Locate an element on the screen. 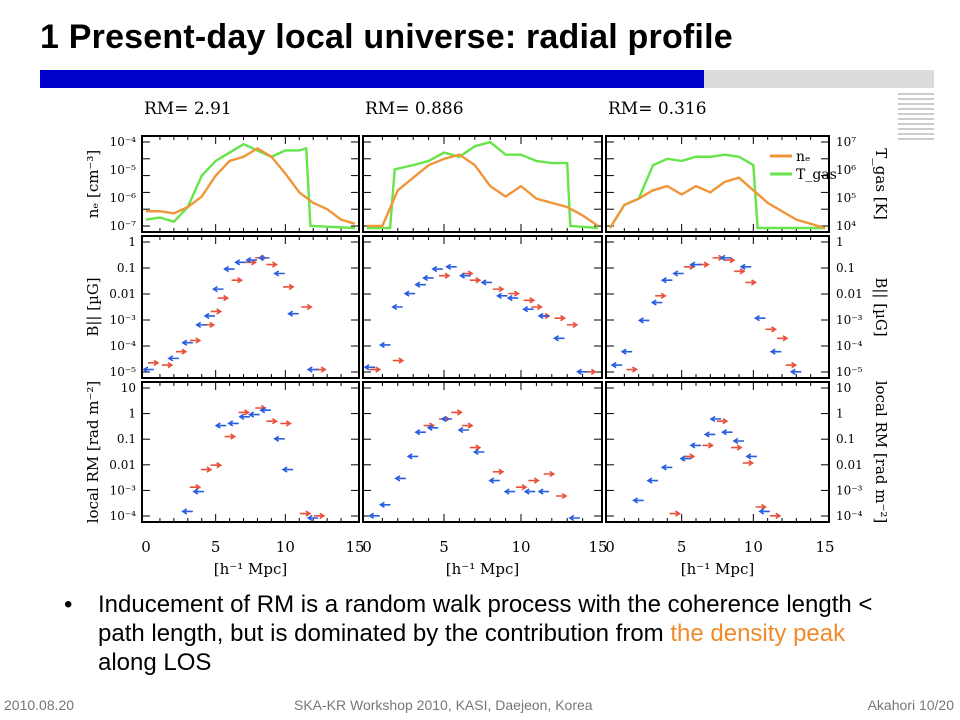 The image size is (960, 720). y-tick-left-row2: 0.01 is located at coordinates (122, 294).